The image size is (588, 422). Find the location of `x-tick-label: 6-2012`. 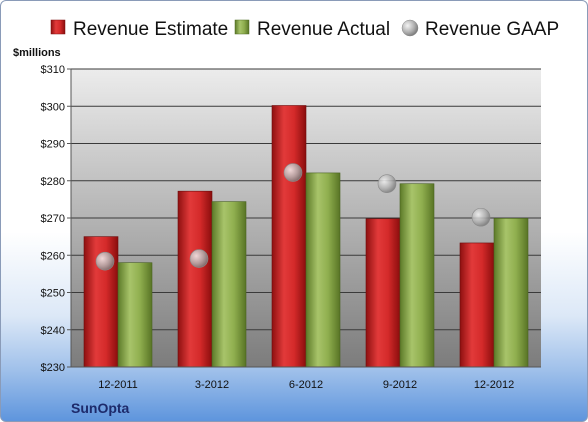

x-tick-label: 6-2012 is located at coordinates (306, 385).